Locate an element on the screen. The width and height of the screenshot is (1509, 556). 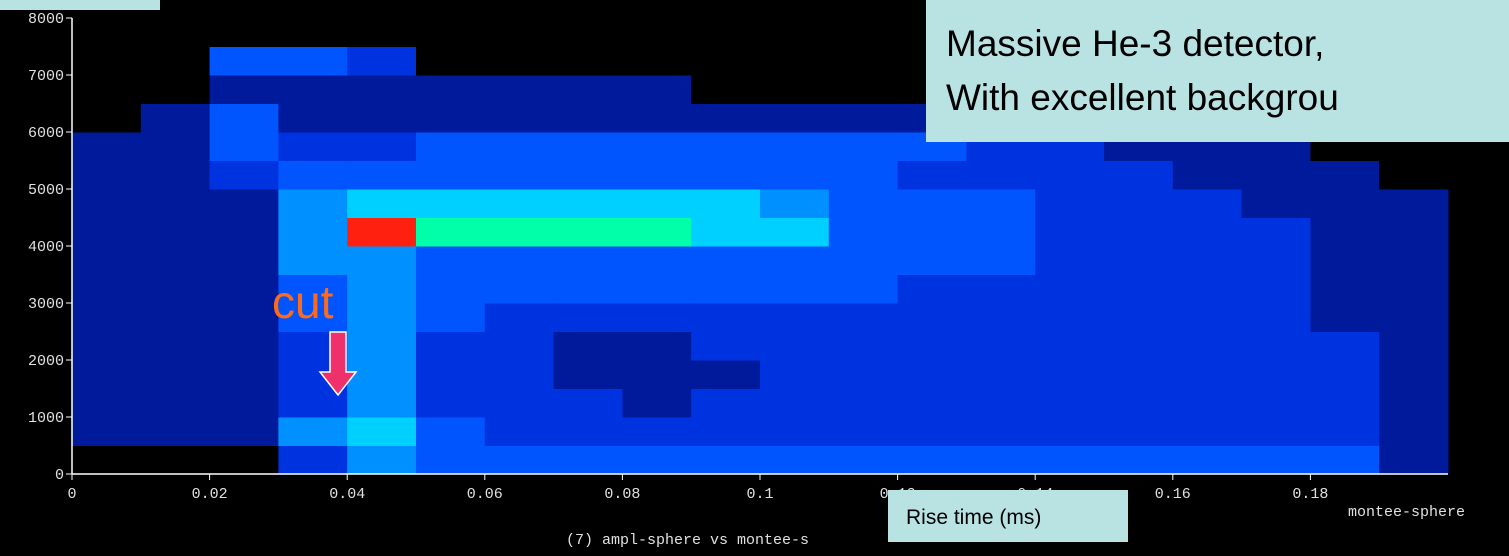
cut-arrow is located at coordinates (338, 364).